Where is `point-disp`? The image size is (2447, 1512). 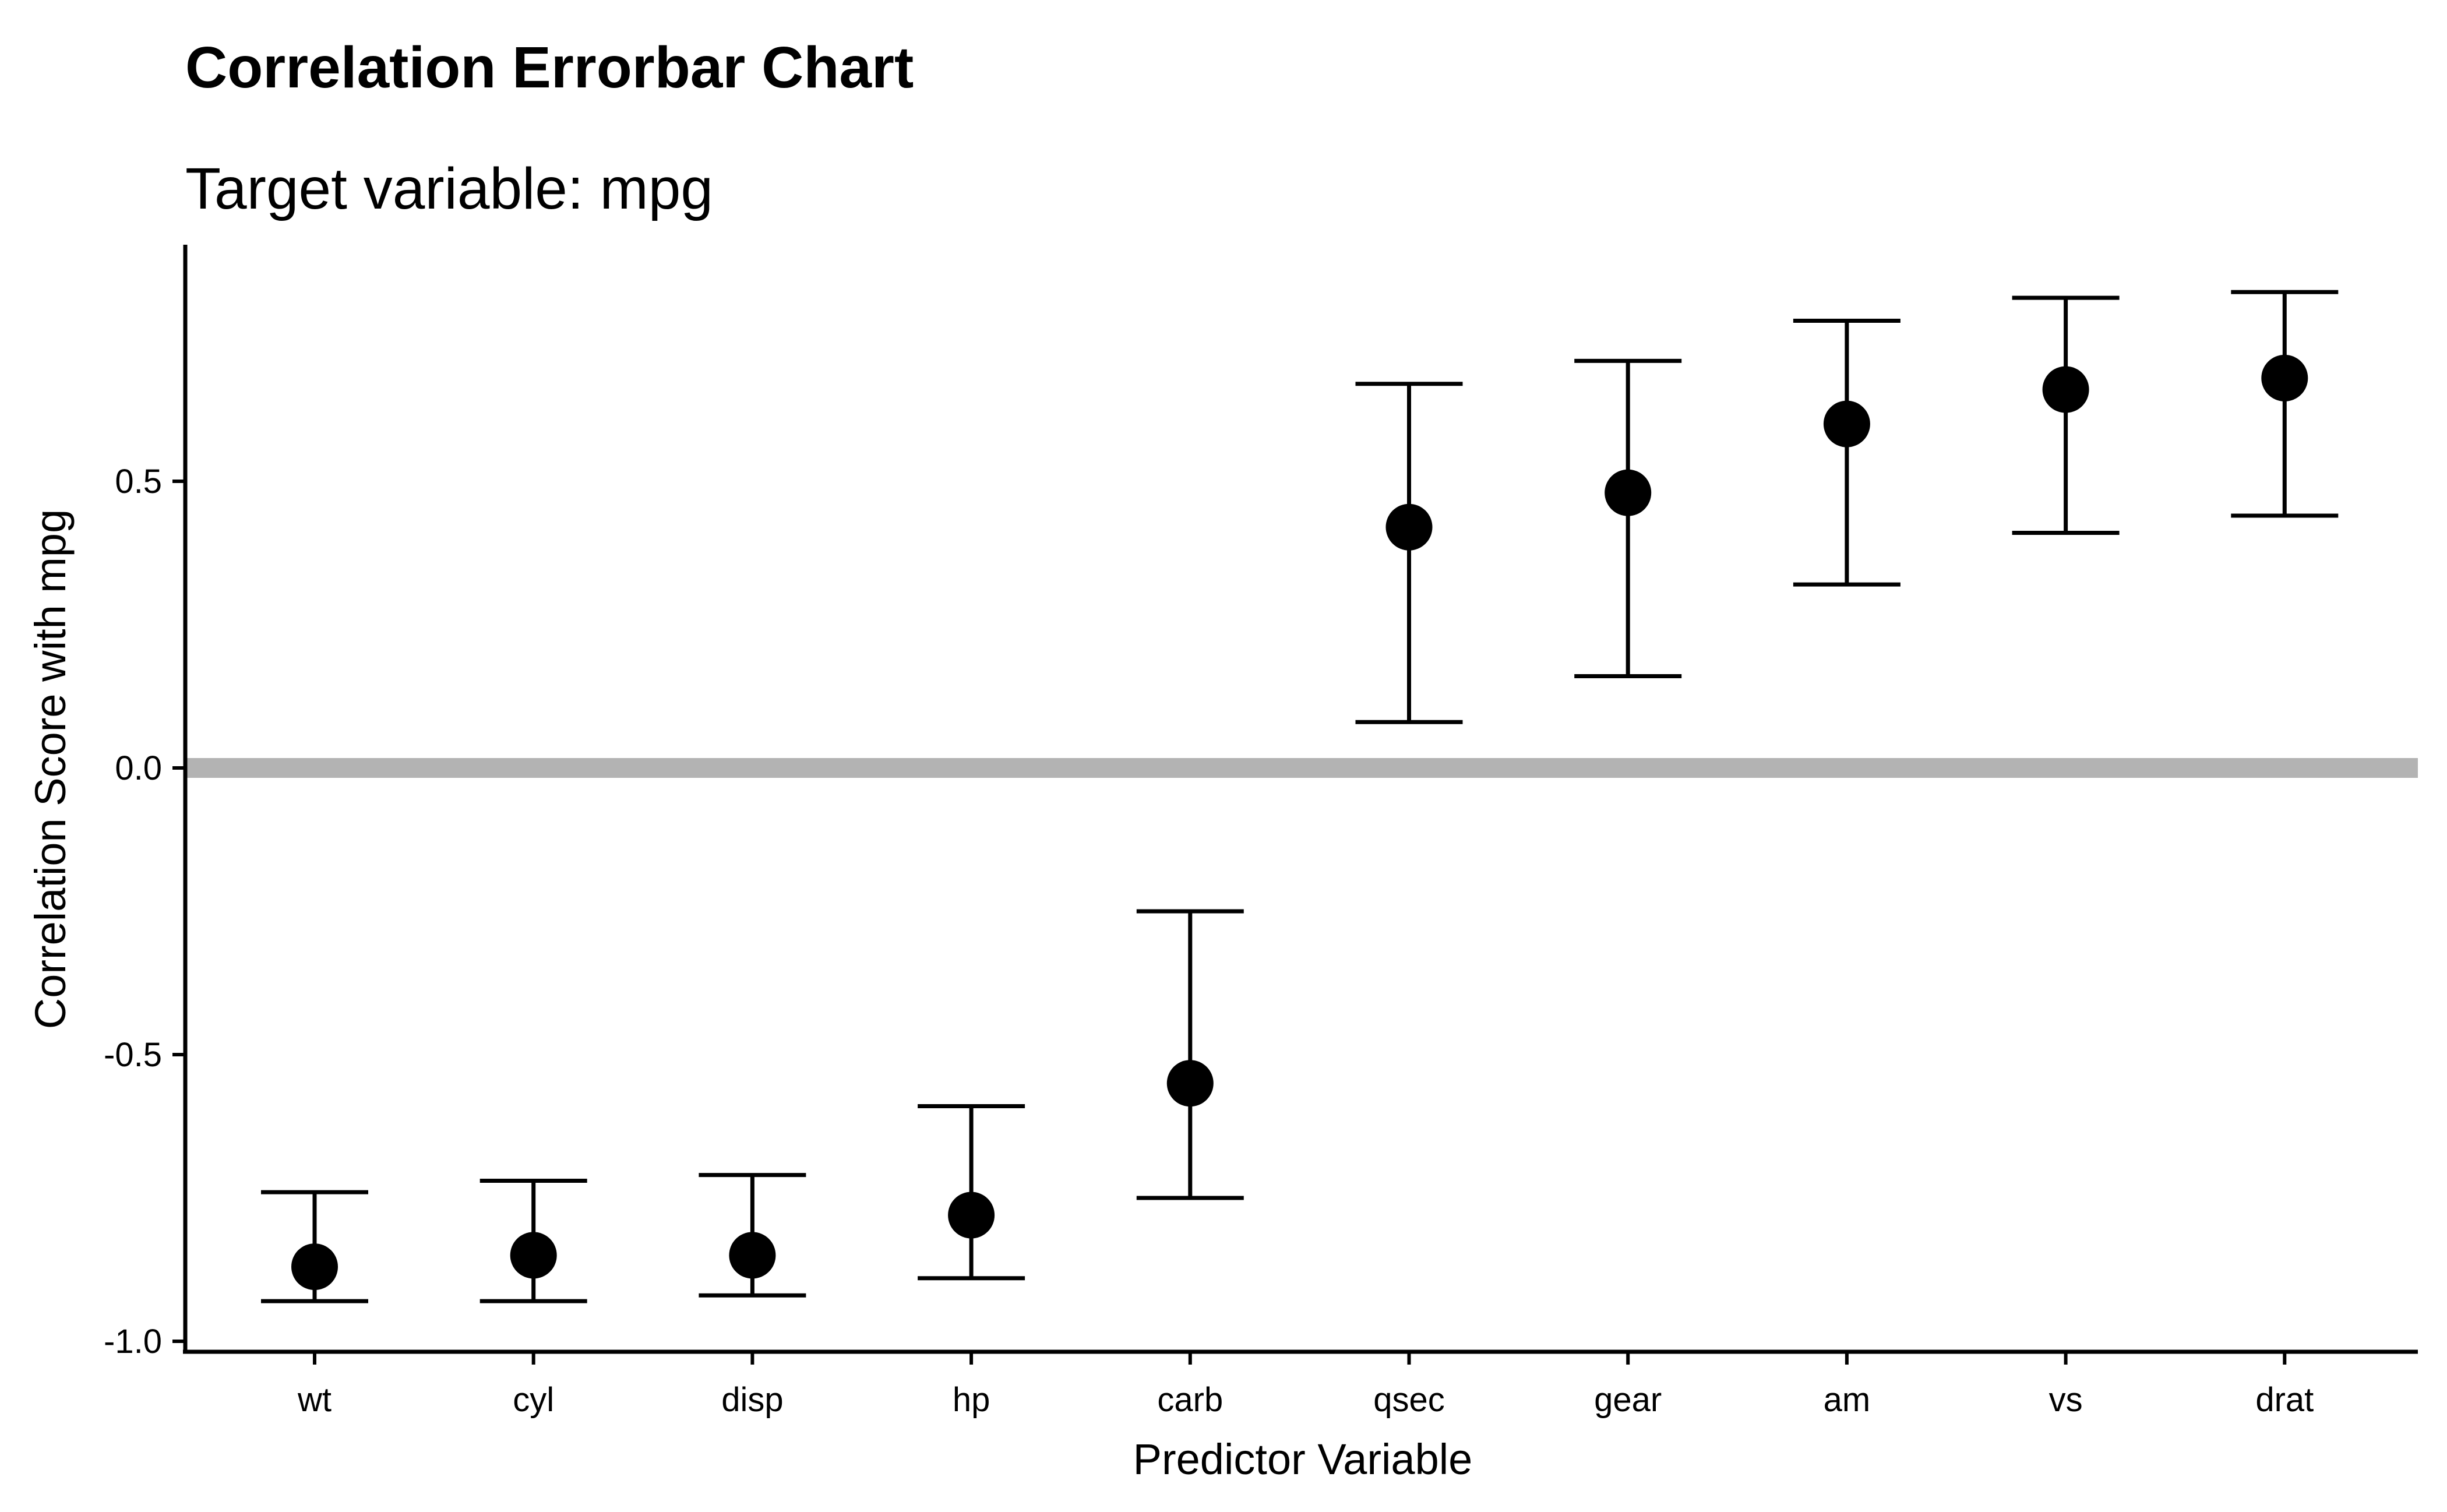
point-disp is located at coordinates (752, 1256).